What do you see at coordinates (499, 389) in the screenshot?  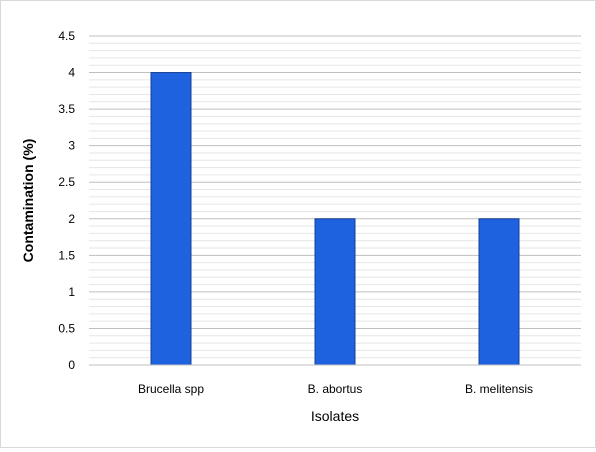 I see `x-tick-label: B. melitensis` at bounding box center [499, 389].